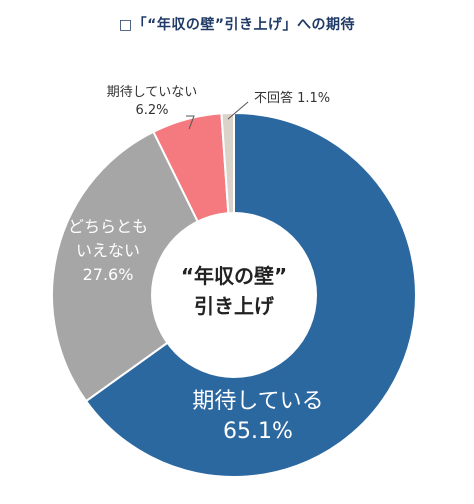 This screenshot has height=504, width=474. What do you see at coordinates (292, 98) in the screenshot?
I see `label-no-answer: 不回答 1.1%` at bounding box center [292, 98].